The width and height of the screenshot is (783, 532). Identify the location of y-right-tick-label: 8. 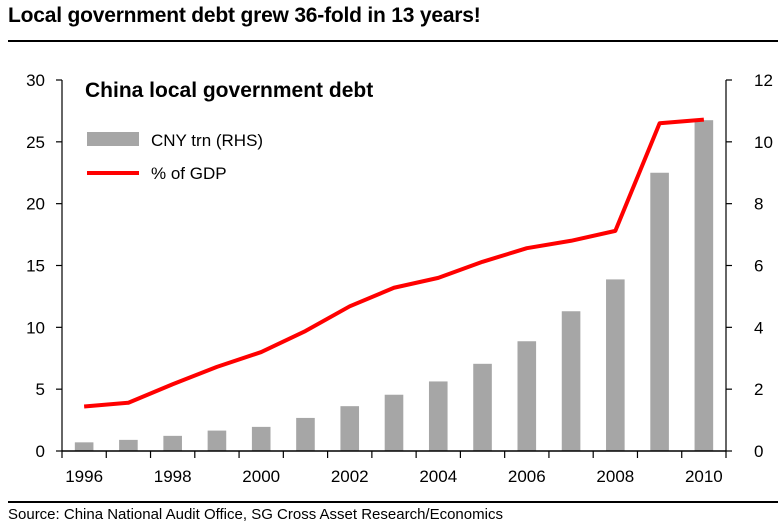
(758, 204).